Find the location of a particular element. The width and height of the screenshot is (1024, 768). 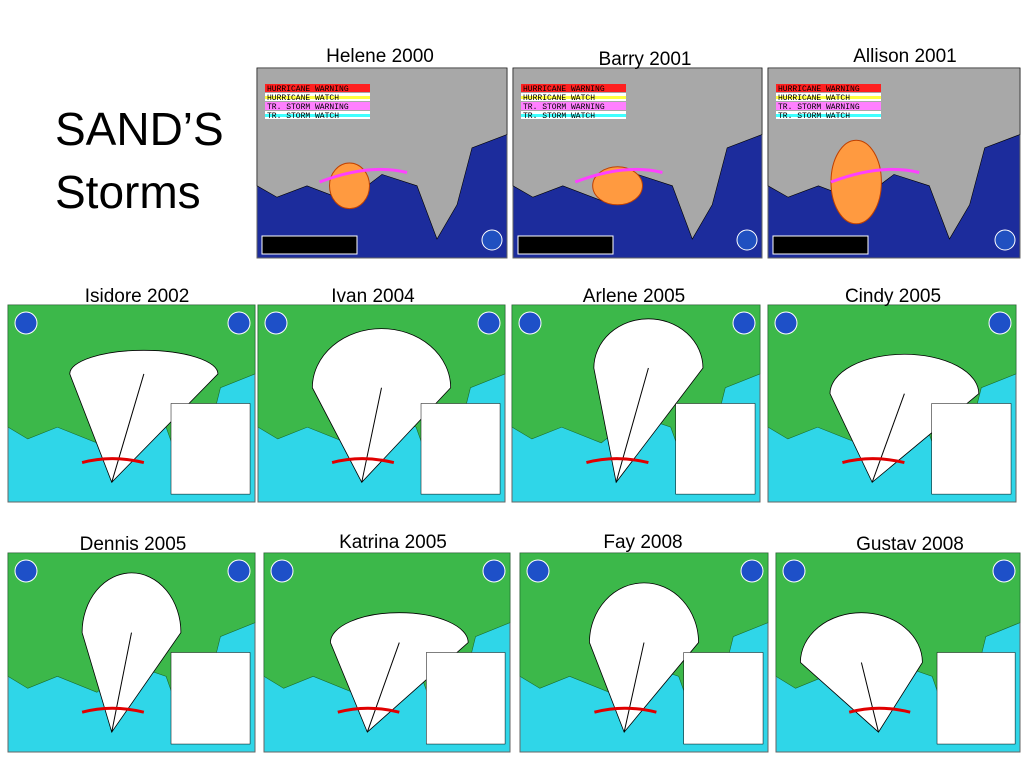

storm-label: Barry 2001 is located at coordinates (645, 59).